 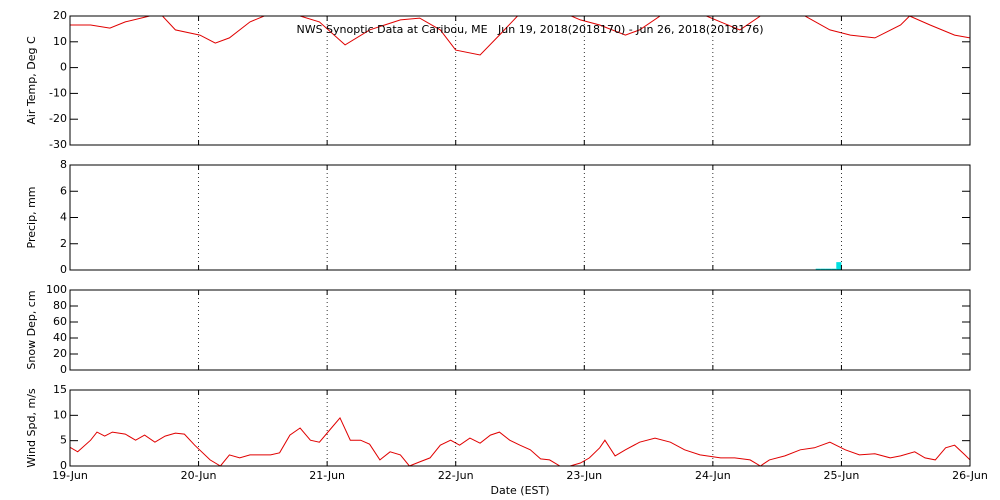 What do you see at coordinates (58, 144) in the screenshot?
I see `y-tick-label: -30` at bounding box center [58, 144].